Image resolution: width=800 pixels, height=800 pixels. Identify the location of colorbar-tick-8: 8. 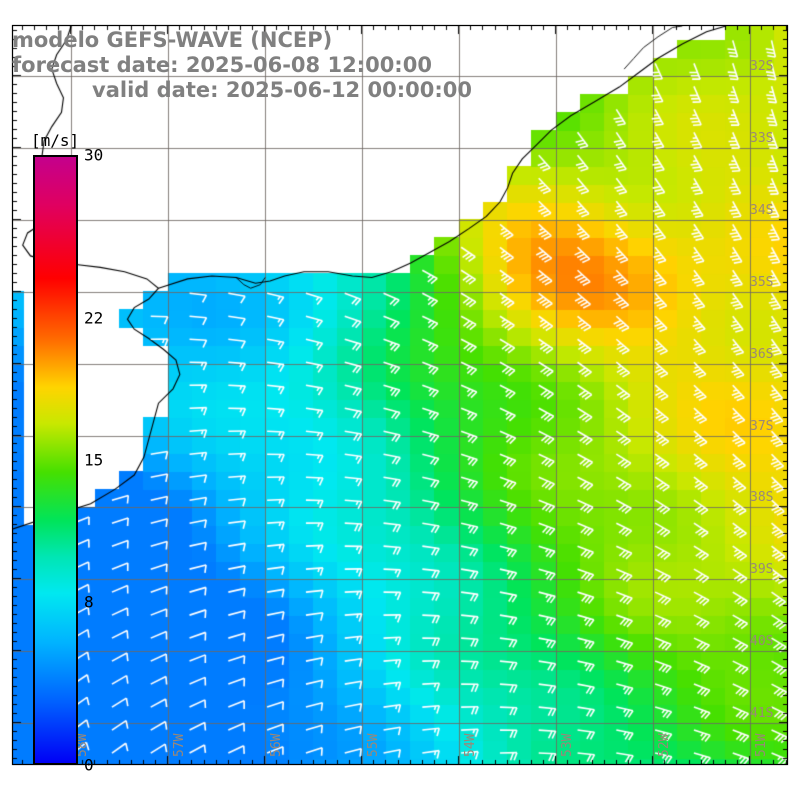
(89, 602).